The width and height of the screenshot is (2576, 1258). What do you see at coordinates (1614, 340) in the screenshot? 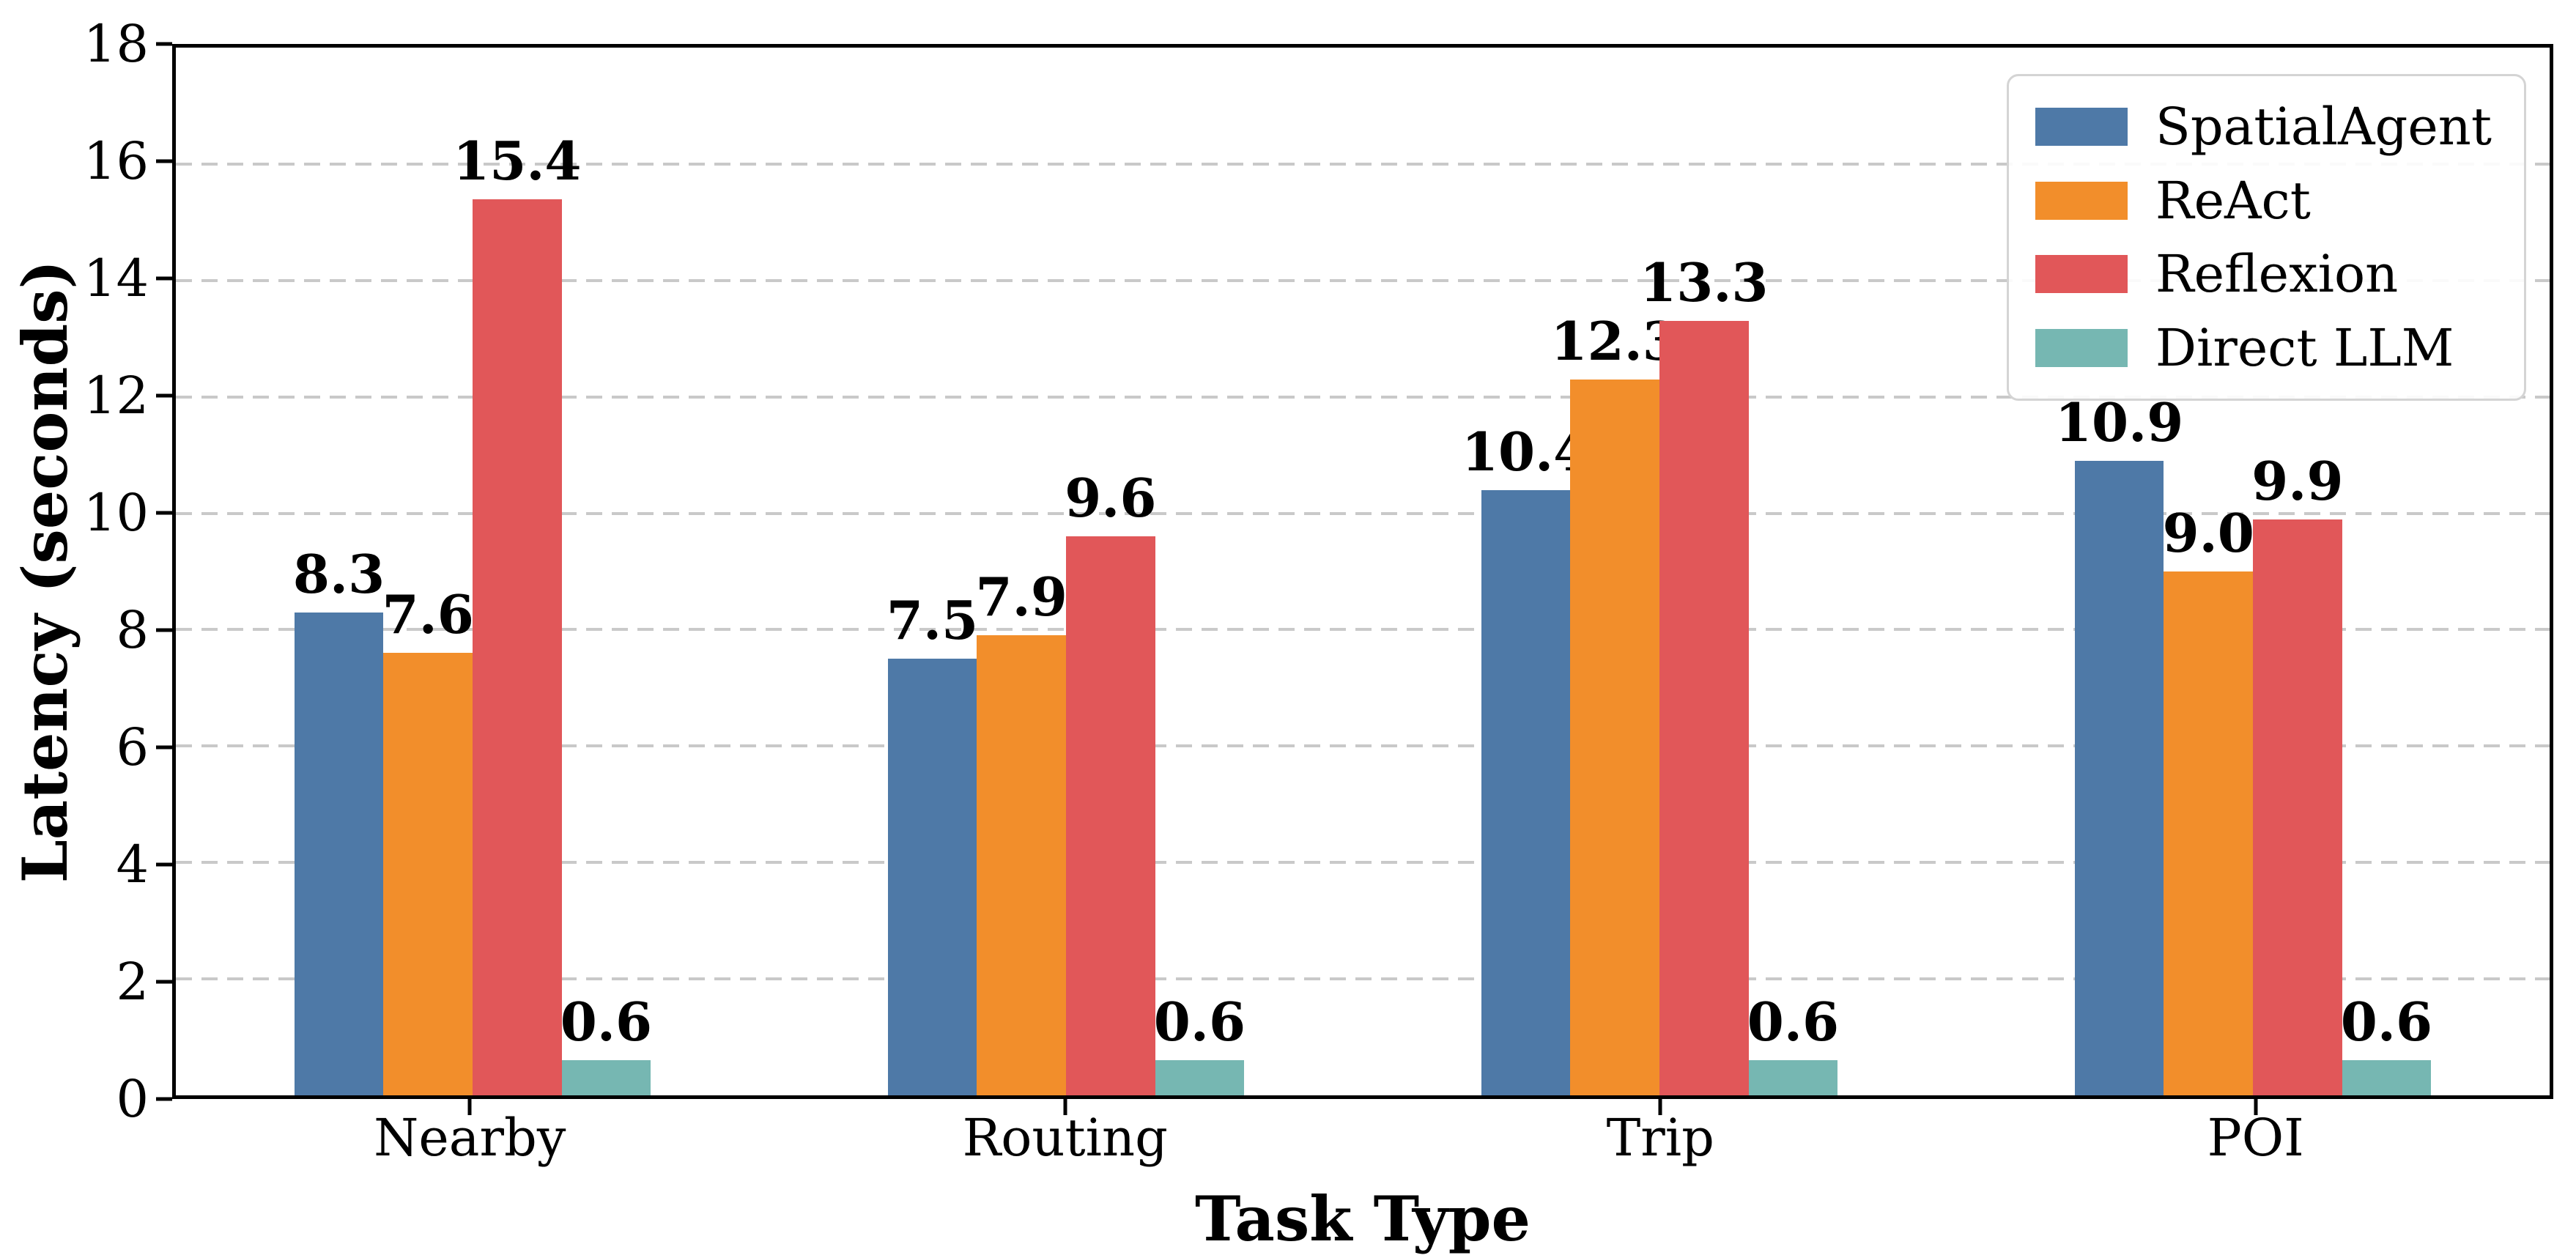
I see `bar-value-label: 12.3` at bounding box center [1614, 340].